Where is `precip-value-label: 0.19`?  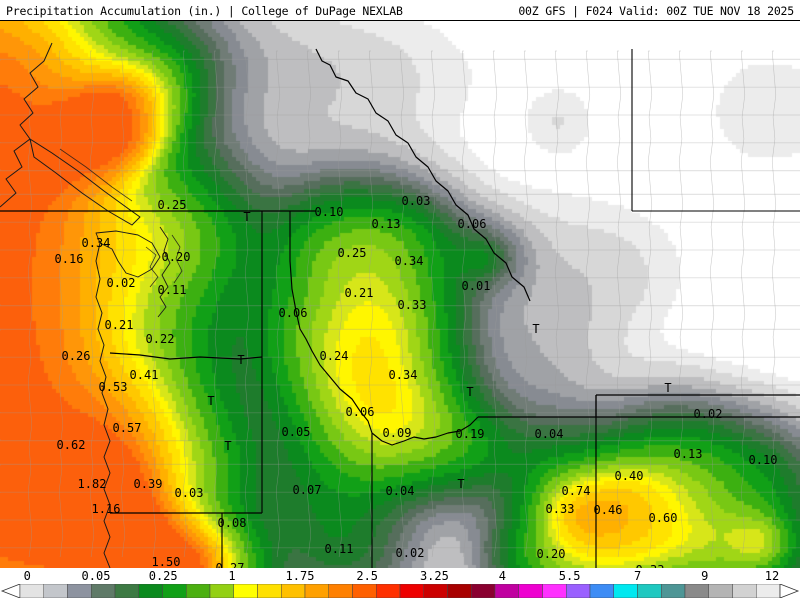
precip-value-label: 0.19 is located at coordinates (470, 434).